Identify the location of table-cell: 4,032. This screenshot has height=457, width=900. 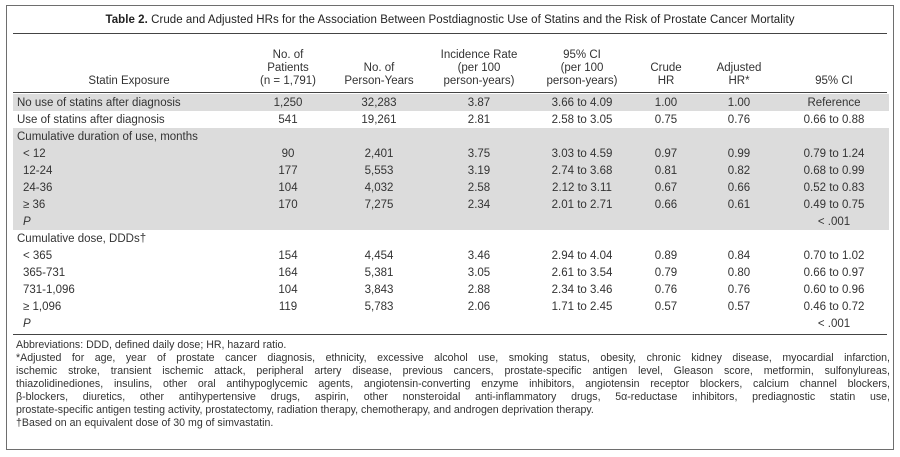
(379, 187).